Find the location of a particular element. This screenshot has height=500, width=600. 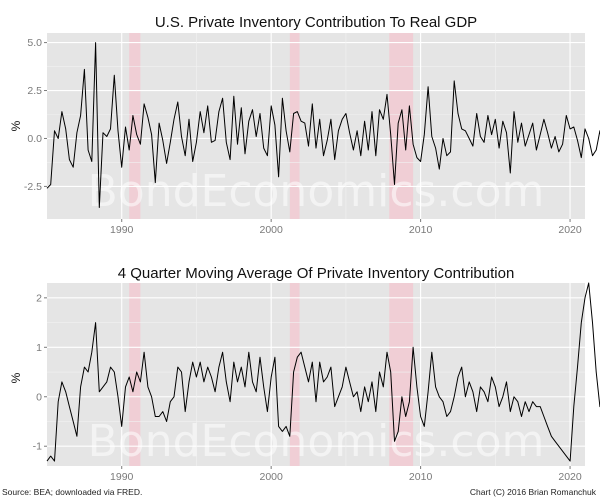

source-note: Source: BEA; downloaded via FRED. is located at coordinates (72, 492).